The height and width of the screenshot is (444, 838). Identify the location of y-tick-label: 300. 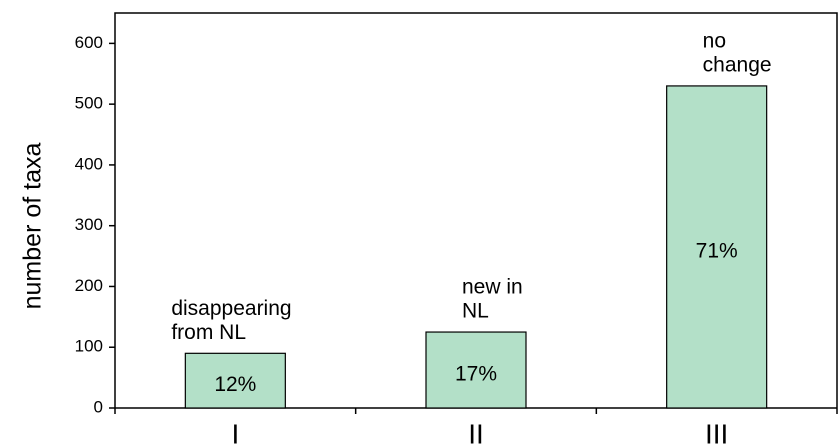
(89, 224).